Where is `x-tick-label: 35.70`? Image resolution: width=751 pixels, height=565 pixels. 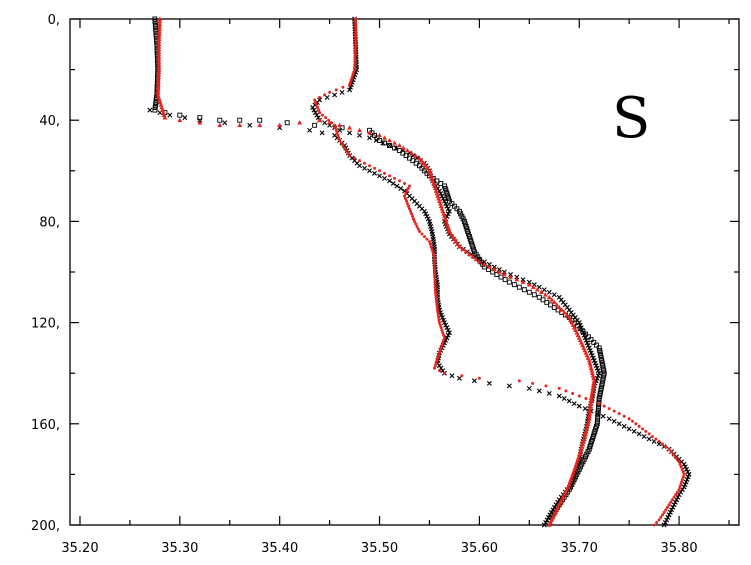 x-tick-label: 35.70 is located at coordinates (579, 548).